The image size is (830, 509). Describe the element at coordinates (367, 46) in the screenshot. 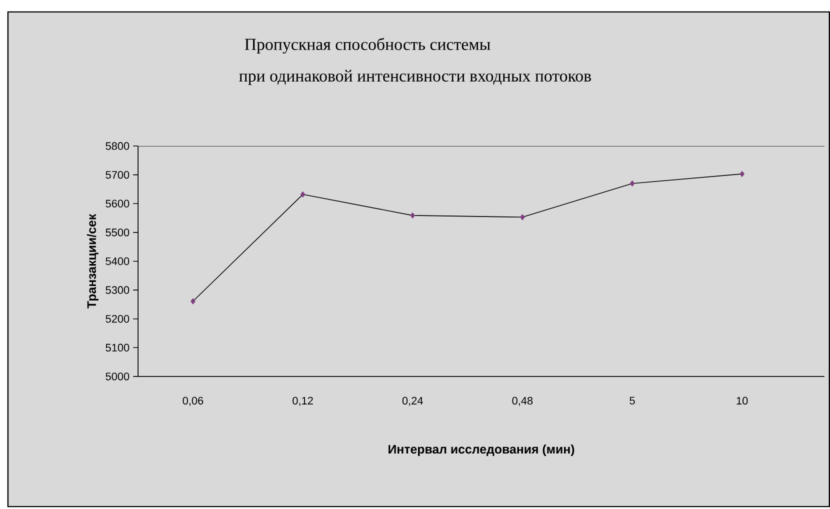

I see `chart-title: Пропускная способность системы` at that location.